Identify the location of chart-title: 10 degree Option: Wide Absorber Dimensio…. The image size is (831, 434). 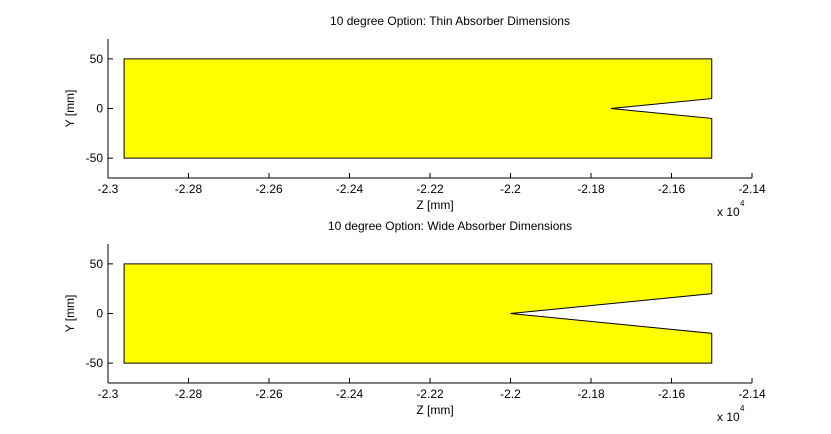
(450, 226).